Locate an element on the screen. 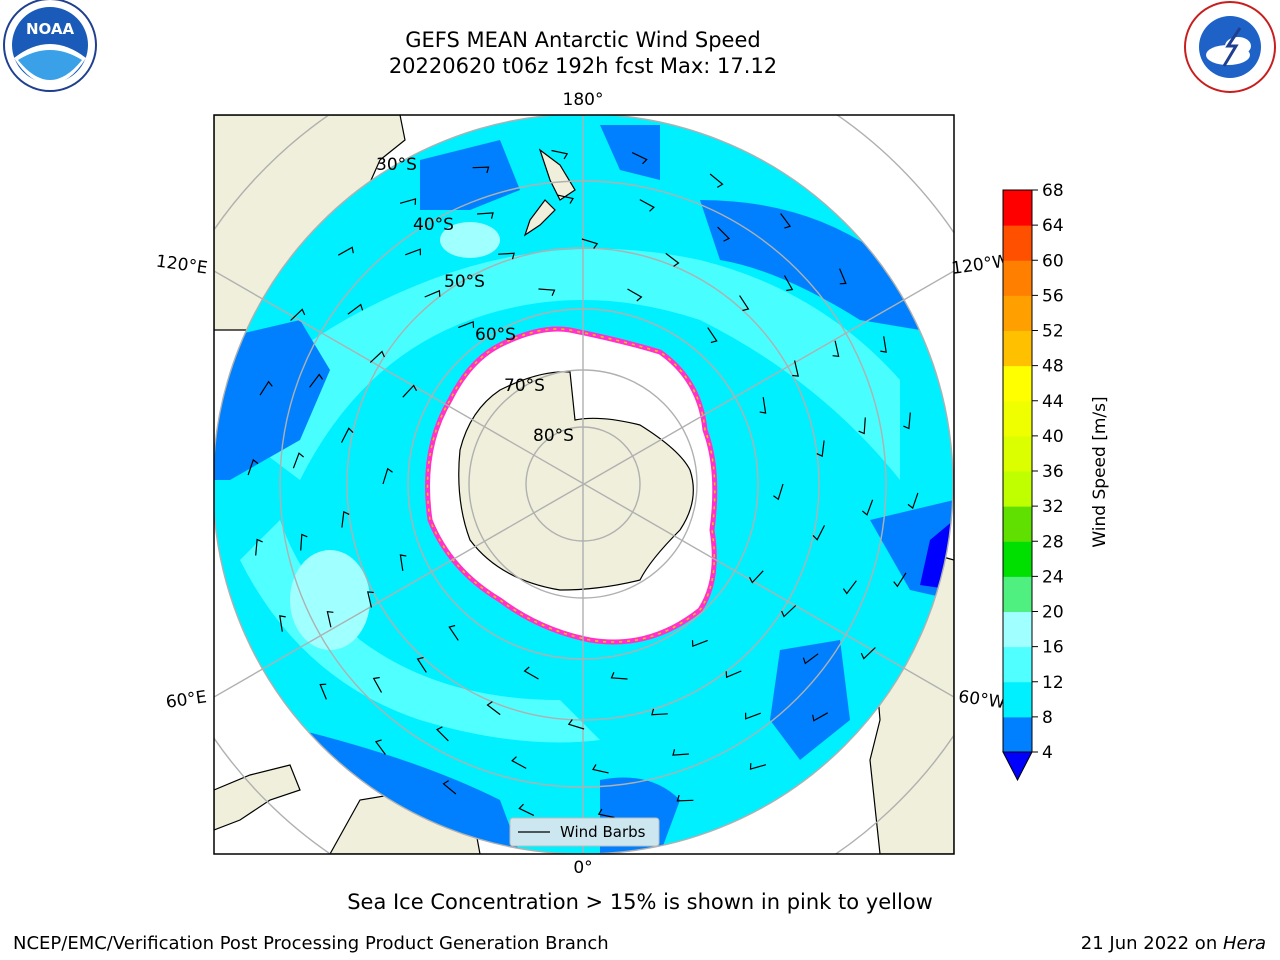  new-zealand is located at coordinates (549, 192).